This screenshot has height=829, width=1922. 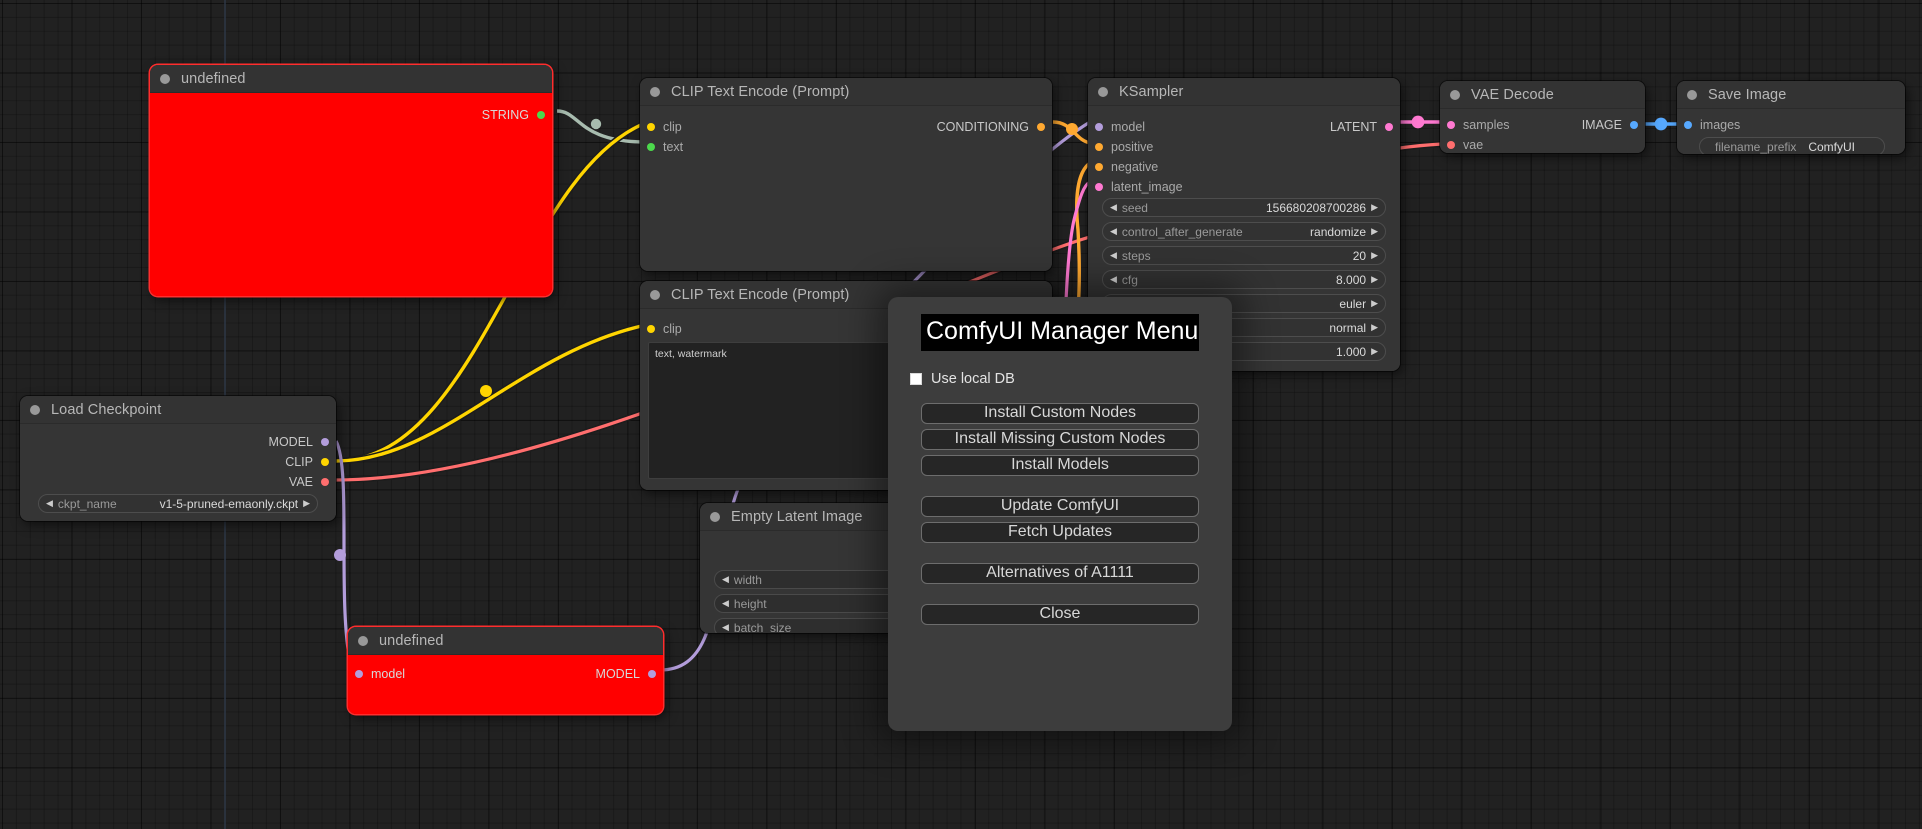 What do you see at coordinates (1791, 95) in the screenshot?
I see `node-title-bar: Save Image` at bounding box center [1791, 95].